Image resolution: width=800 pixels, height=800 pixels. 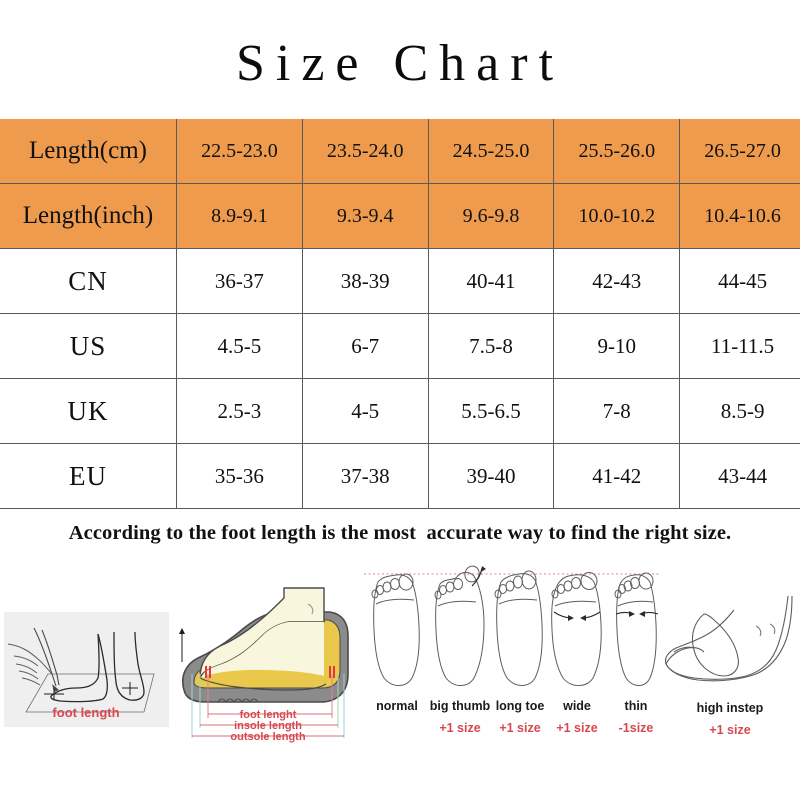 What do you see at coordinates (730, 708) in the screenshot?
I see `foot-type-label-high-instep: high instep` at bounding box center [730, 708].